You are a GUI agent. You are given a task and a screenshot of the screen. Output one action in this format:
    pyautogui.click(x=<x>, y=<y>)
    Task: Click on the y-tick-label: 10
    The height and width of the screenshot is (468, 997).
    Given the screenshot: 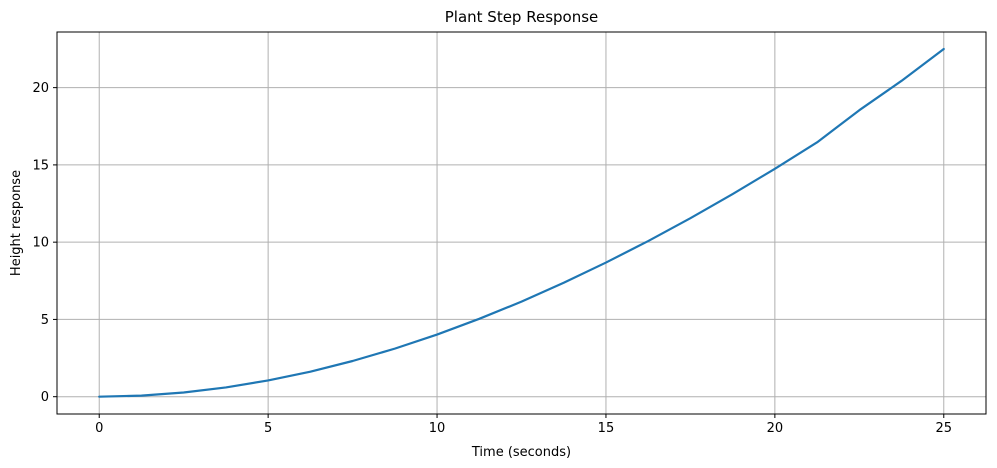 What is the action you would take?
    pyautogui.click(x=40, y=243)
    